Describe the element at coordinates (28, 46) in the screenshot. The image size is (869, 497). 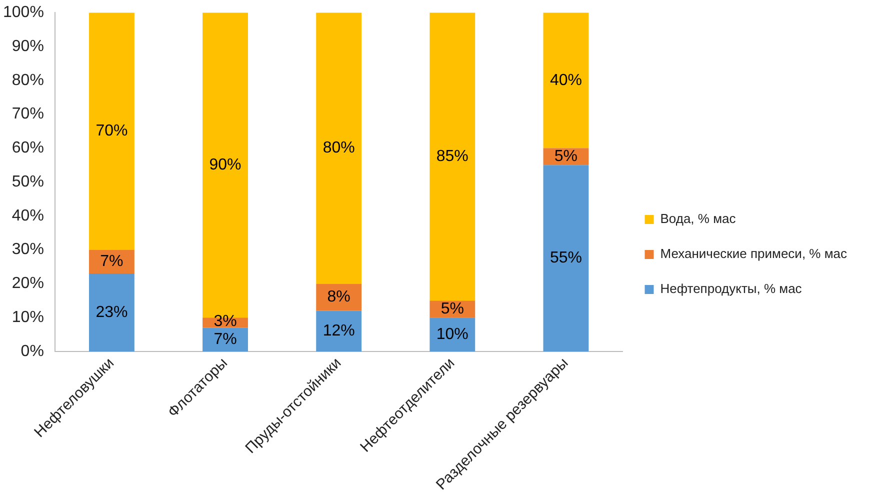
I see `y-tick-label: 90%` at that location.